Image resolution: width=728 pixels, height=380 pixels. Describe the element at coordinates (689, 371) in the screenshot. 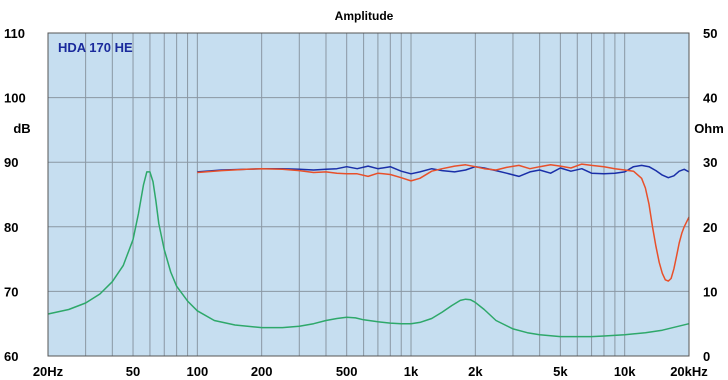

I see `x-tick-label: 20kHz` at that location.